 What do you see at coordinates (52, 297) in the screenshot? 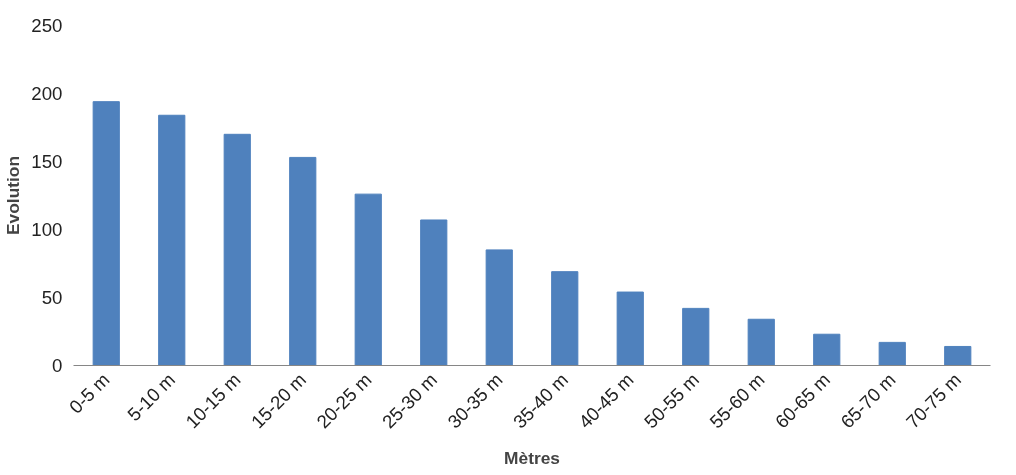
I see `y-tick-label: 50` at bounding box center [52, 297].